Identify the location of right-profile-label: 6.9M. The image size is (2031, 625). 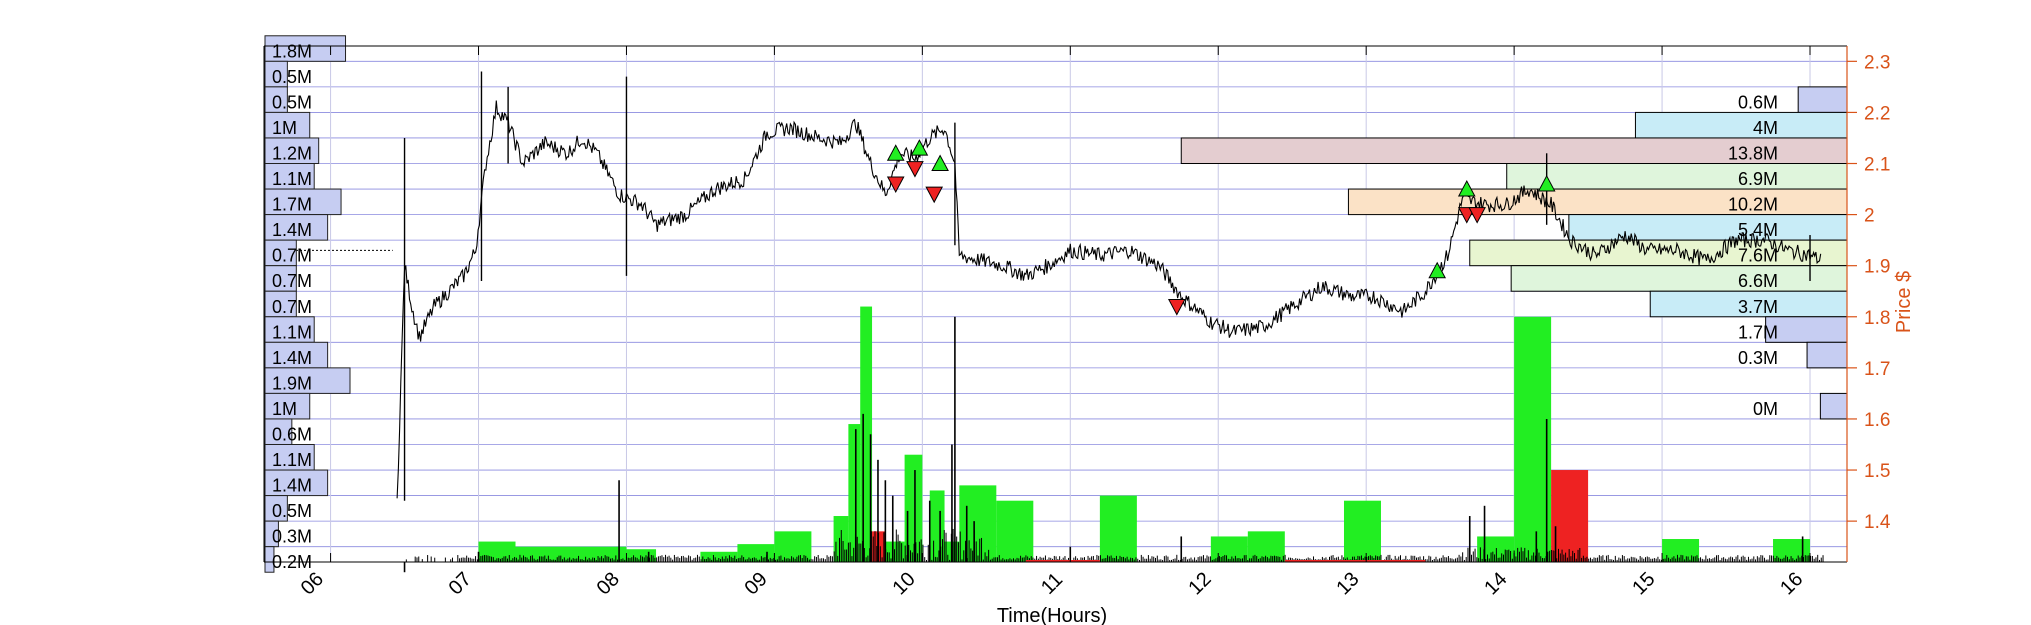
(1758, 179).